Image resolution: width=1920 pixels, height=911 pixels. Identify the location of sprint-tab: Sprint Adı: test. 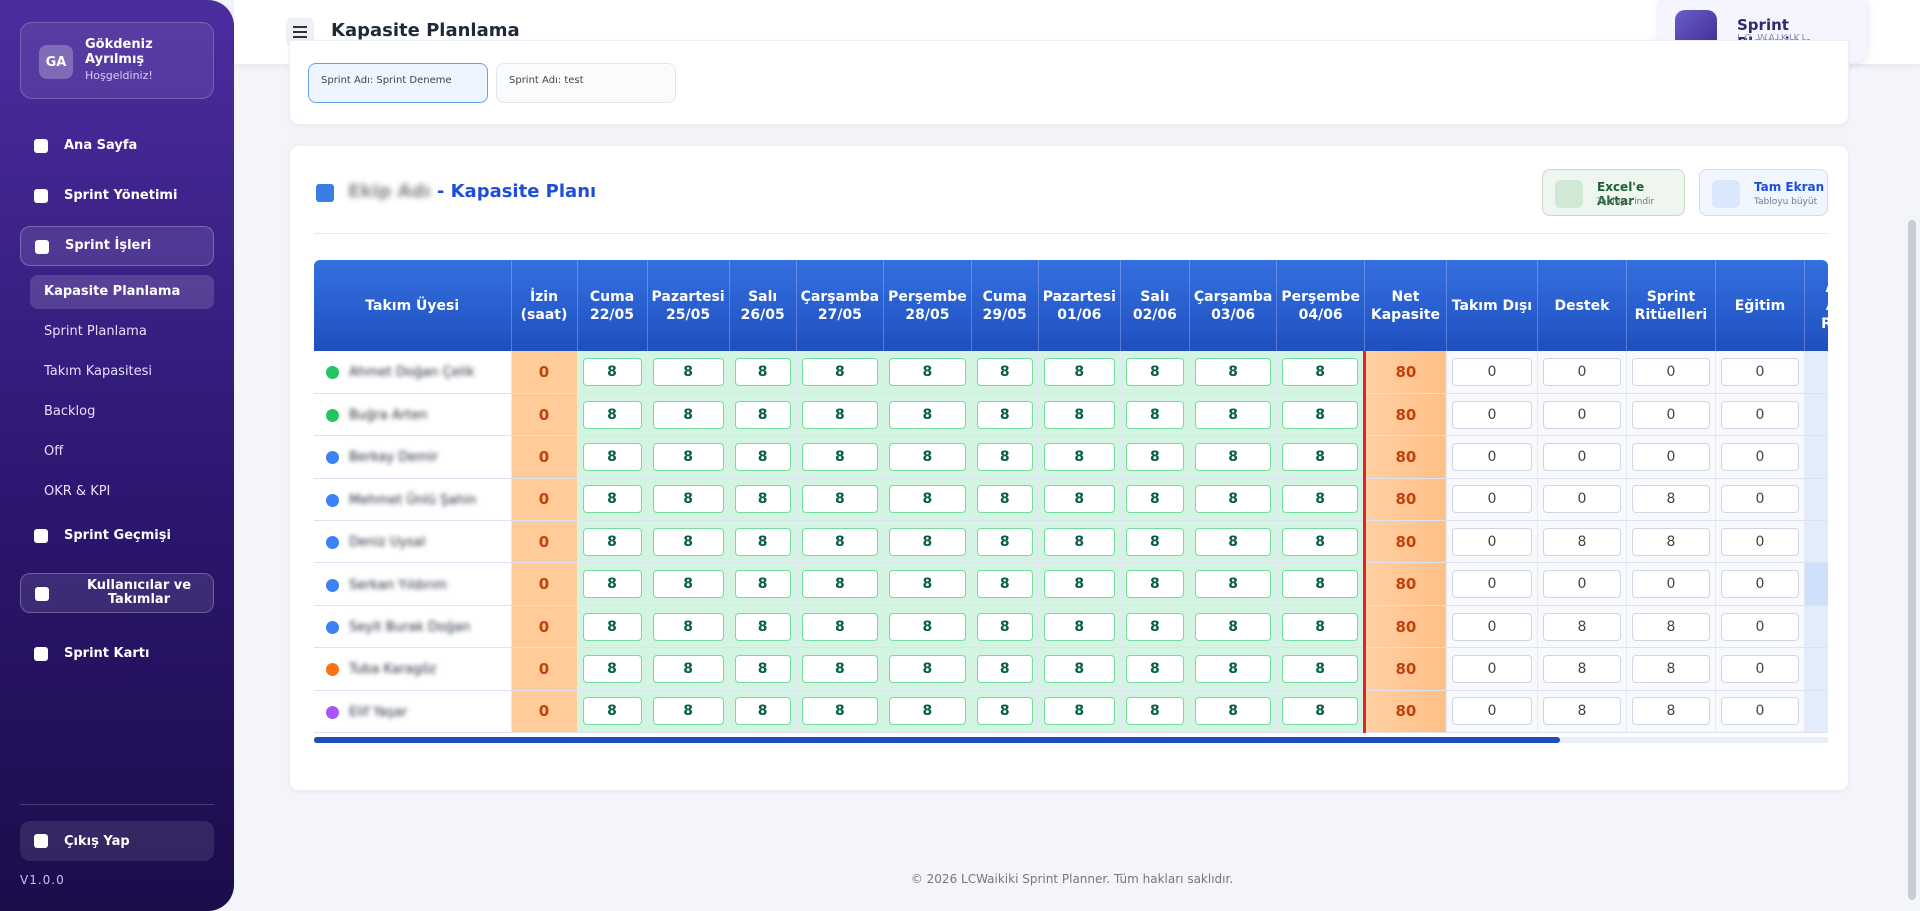
(586, 83).